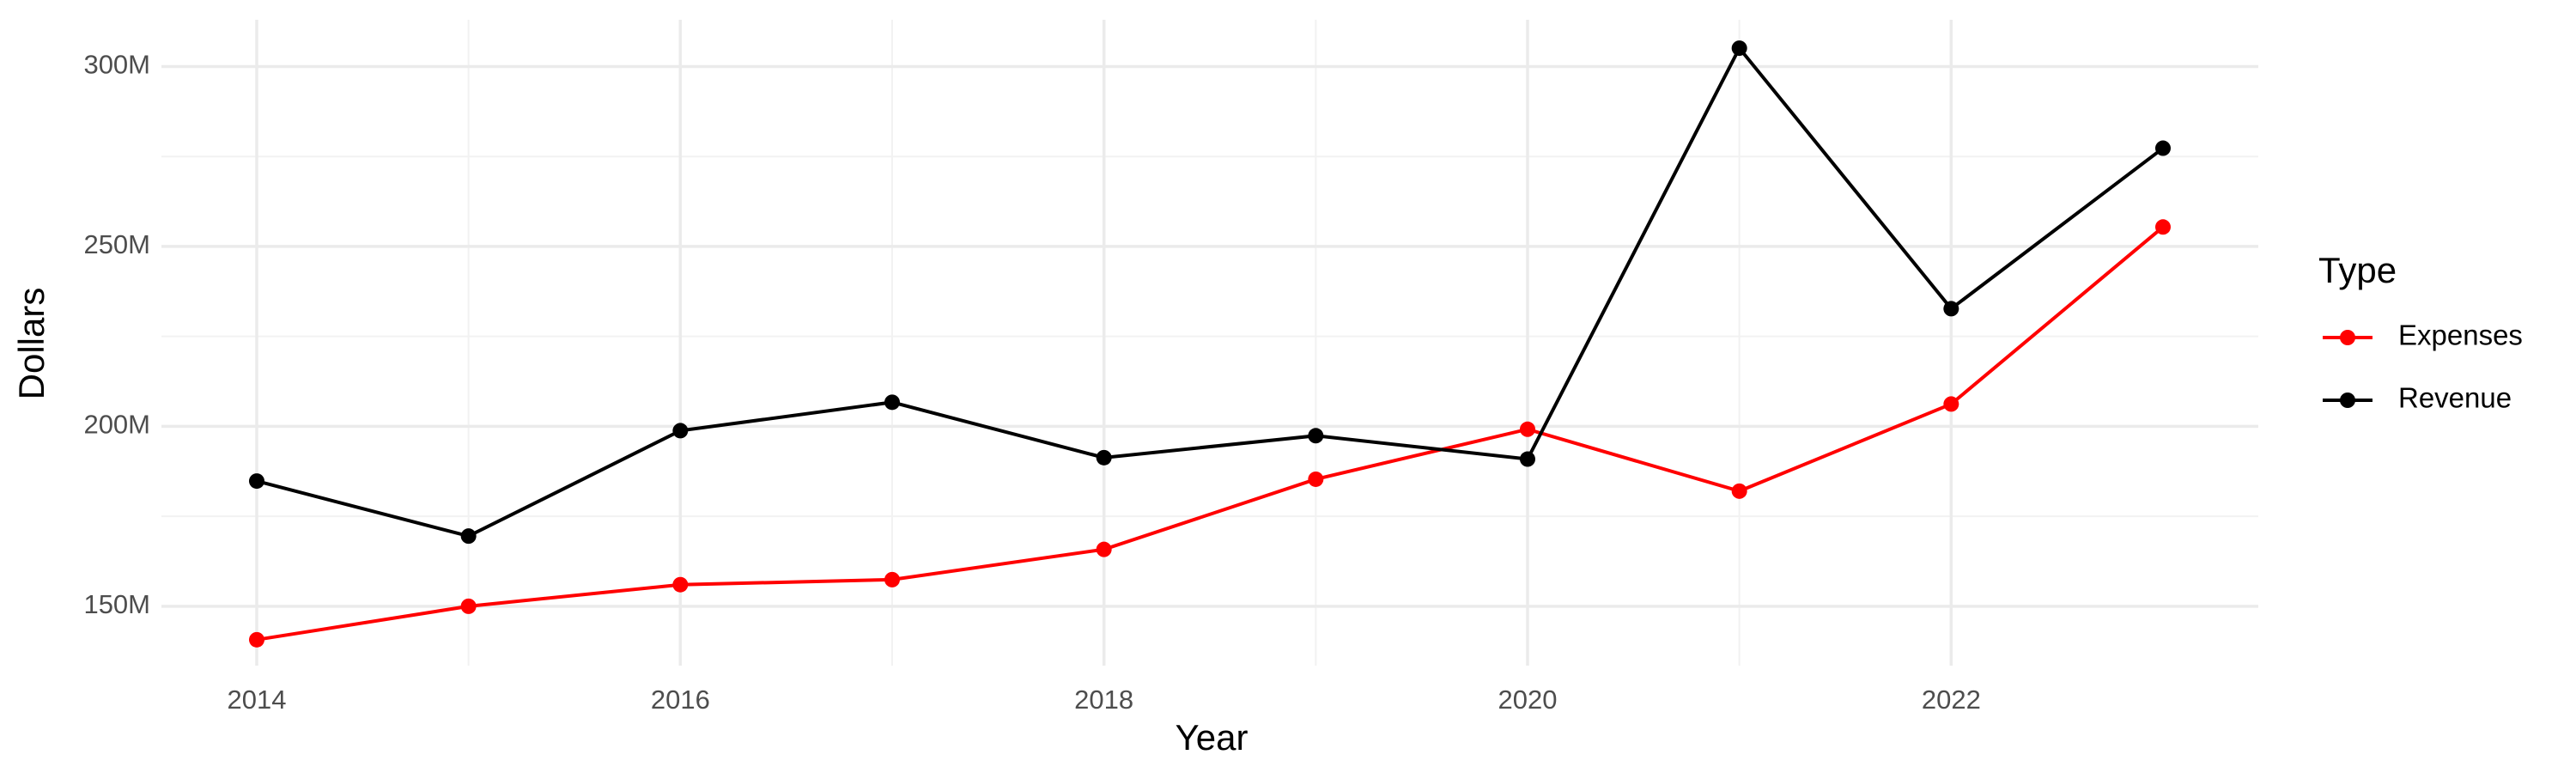 This screenshot has width=2576, height=773. I want to click on y-axis-title: Dollars, so click(32, 344).